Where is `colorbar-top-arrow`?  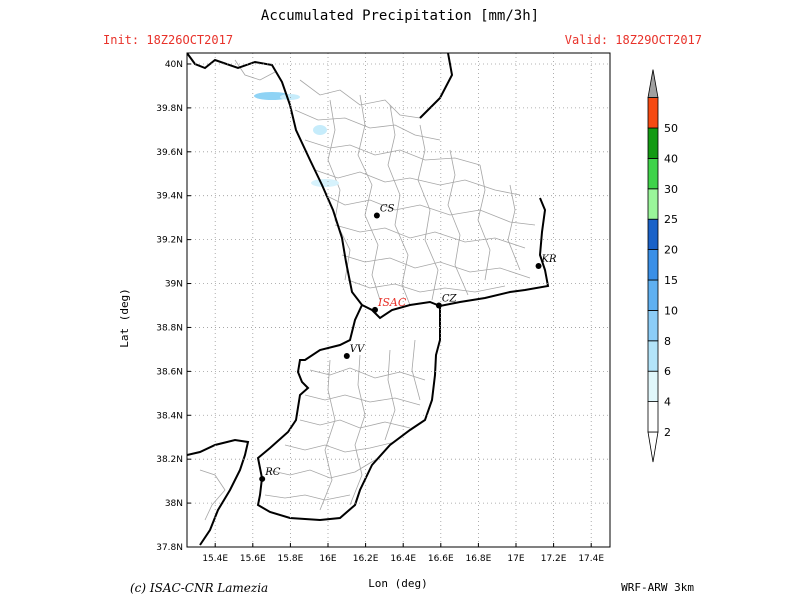
colorbar-top-arrow is located at coordinates (653, 83).